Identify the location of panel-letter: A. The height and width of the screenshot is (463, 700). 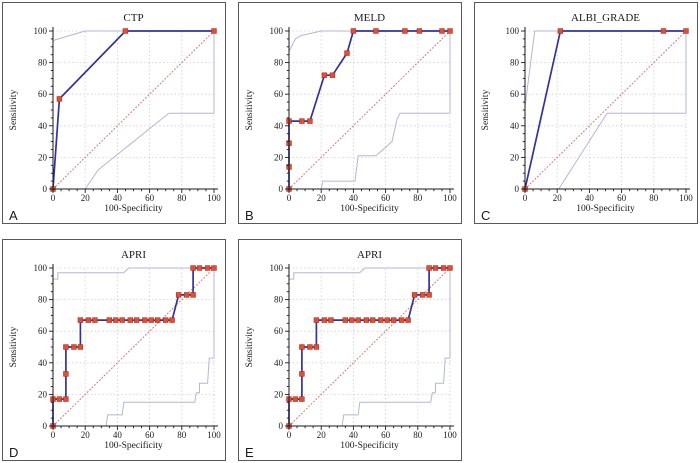
(13, 215).